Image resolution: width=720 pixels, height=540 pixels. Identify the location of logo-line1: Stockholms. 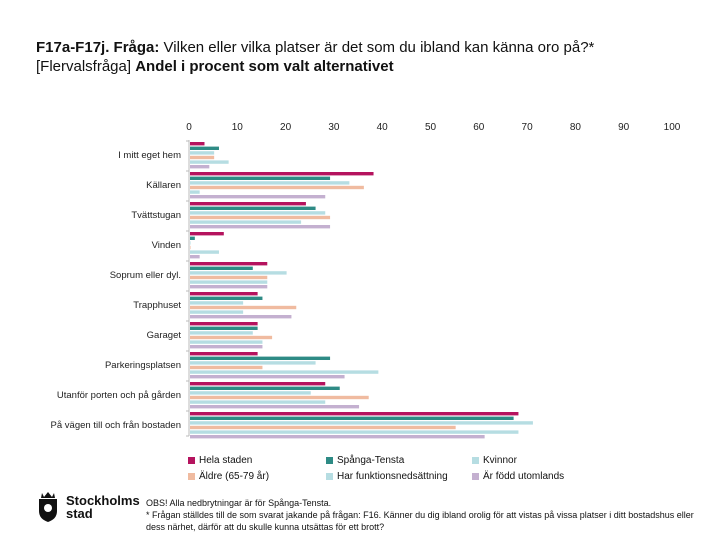
(103, 500).